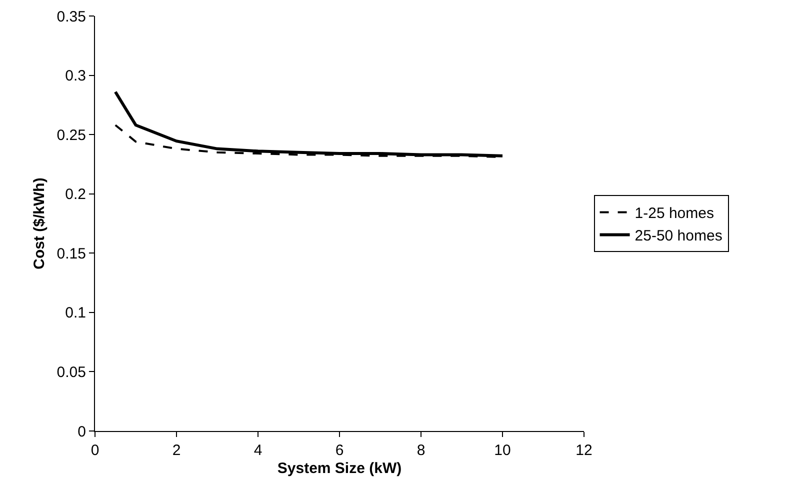  I want to click on y-tick-label: 0.05, so click(71, 372).